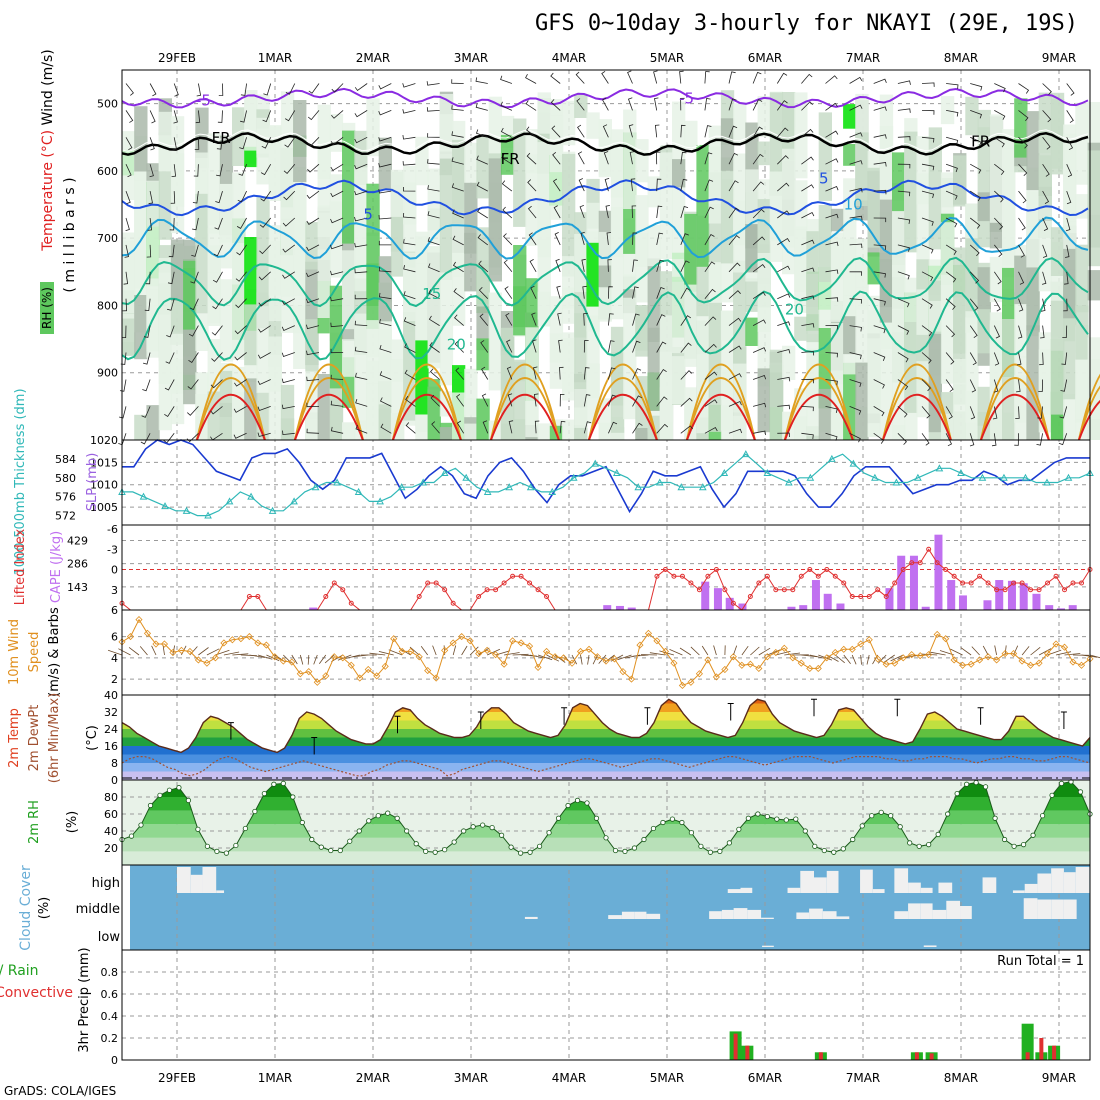 This screenshot has height=1100, width=1100. I want to click on upper-ylabel-part: Temperature, so click(48, 207).